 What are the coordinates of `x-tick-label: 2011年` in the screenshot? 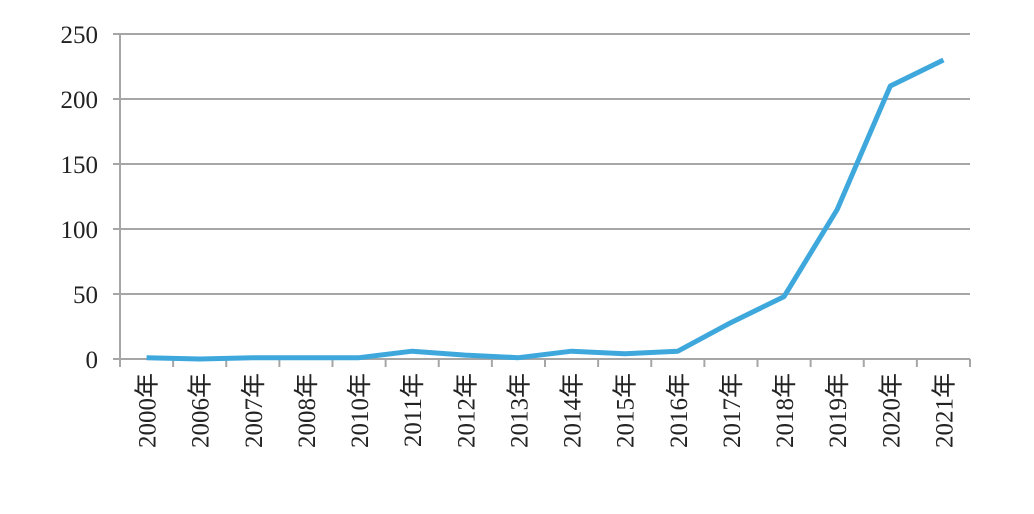 It's located at (413, 410).